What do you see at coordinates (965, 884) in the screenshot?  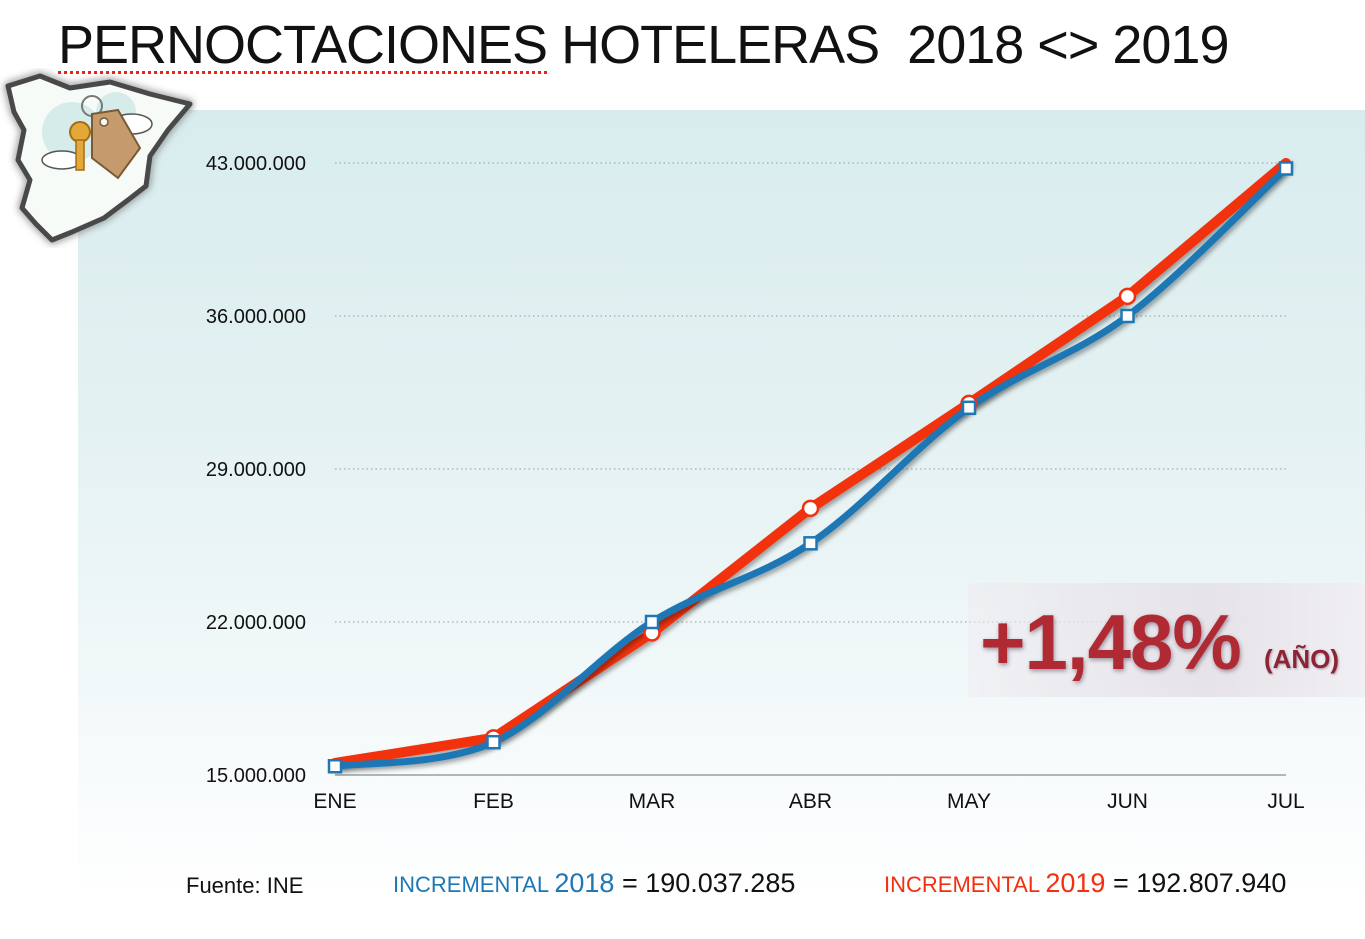 I see `incremental-2019-label: INCREMENTAL` at bounding box center [965, 884].